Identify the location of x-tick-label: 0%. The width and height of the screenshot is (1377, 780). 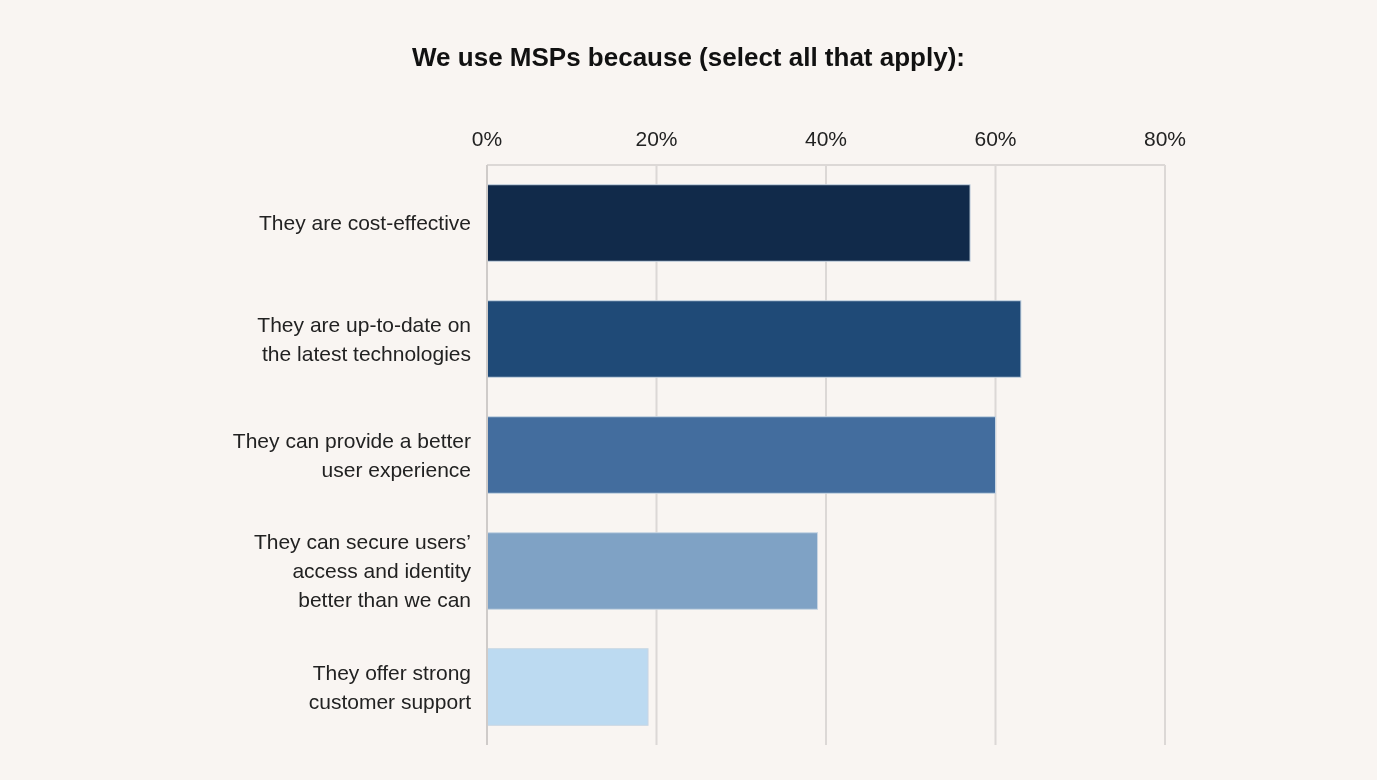
(487, 138).